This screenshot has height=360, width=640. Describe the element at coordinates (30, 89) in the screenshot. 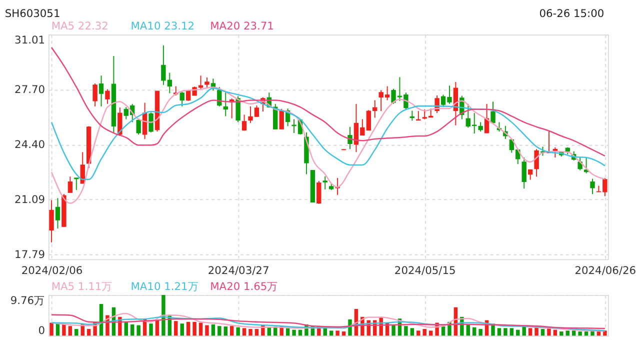

I see `y-tick-label: 27.70` at that location.